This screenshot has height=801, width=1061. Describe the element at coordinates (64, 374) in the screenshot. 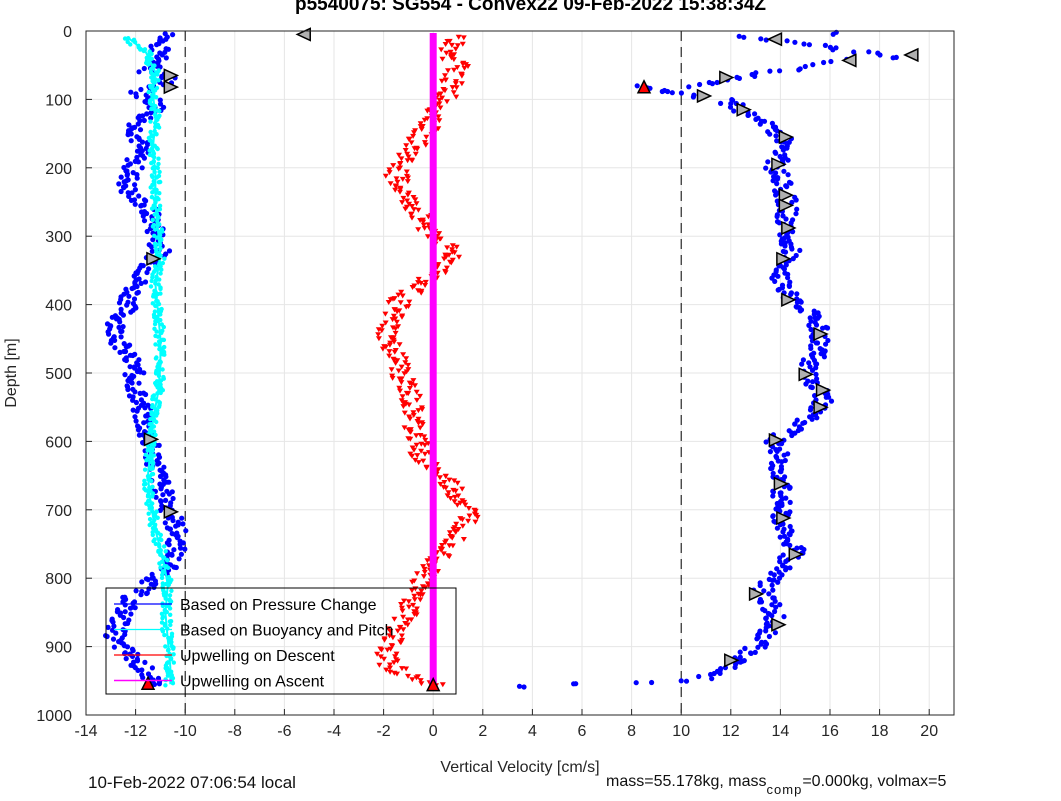

I see `y-tick-labels: 0 100 200 300 400 500 600 700 800 900 1000` at that location.